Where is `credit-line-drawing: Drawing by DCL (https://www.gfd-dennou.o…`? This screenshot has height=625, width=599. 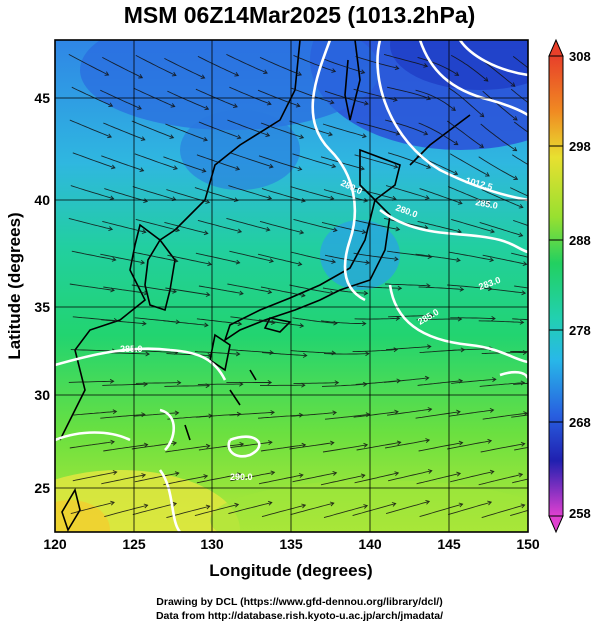
credit-line-drawing: Drawing by DCL (https://www.gfd-dennou.o… is located at coordinates (299, 602).